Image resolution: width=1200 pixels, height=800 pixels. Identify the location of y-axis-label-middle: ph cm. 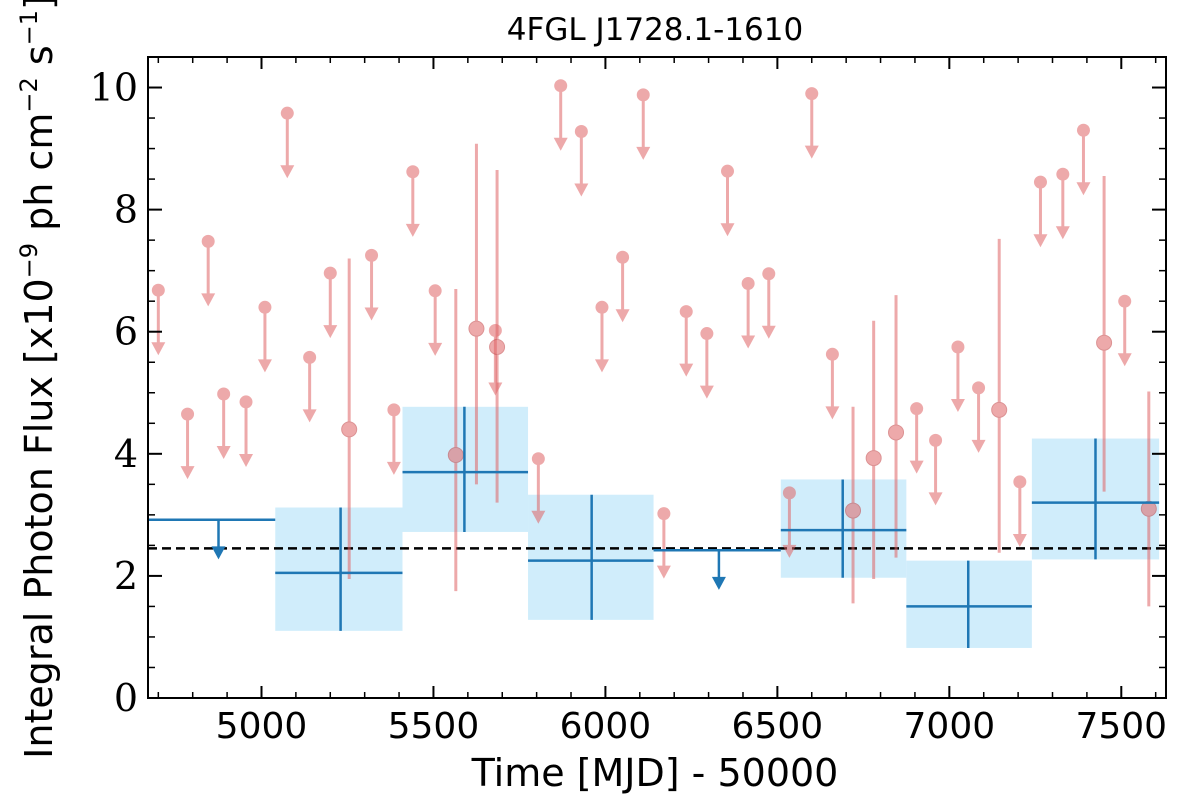
(39, 178).